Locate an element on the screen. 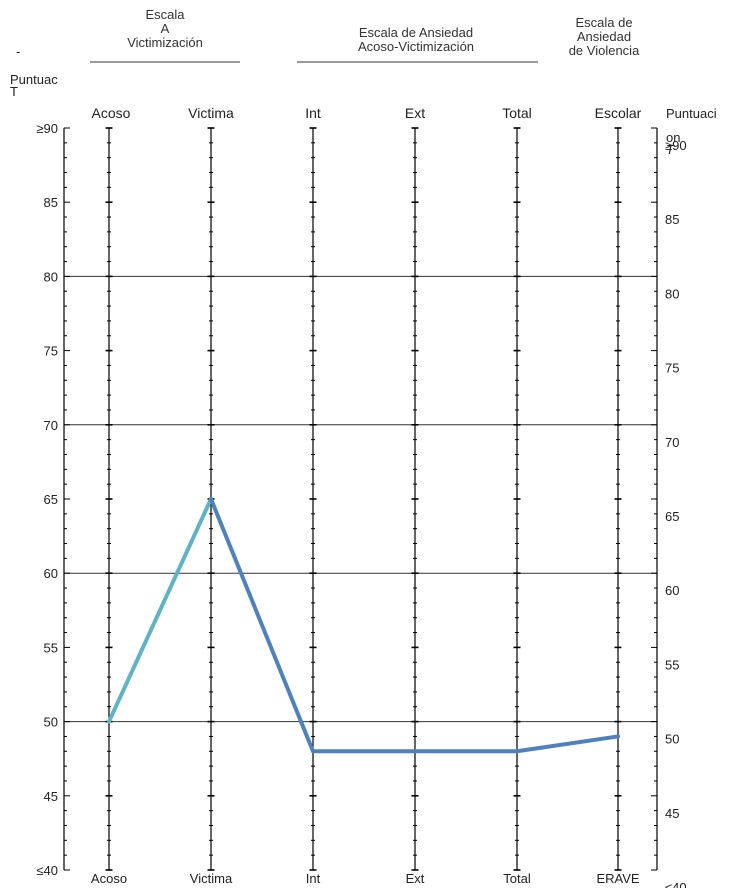  right-axis-label: Puntuaci on T is located at coordinates (691, 126).